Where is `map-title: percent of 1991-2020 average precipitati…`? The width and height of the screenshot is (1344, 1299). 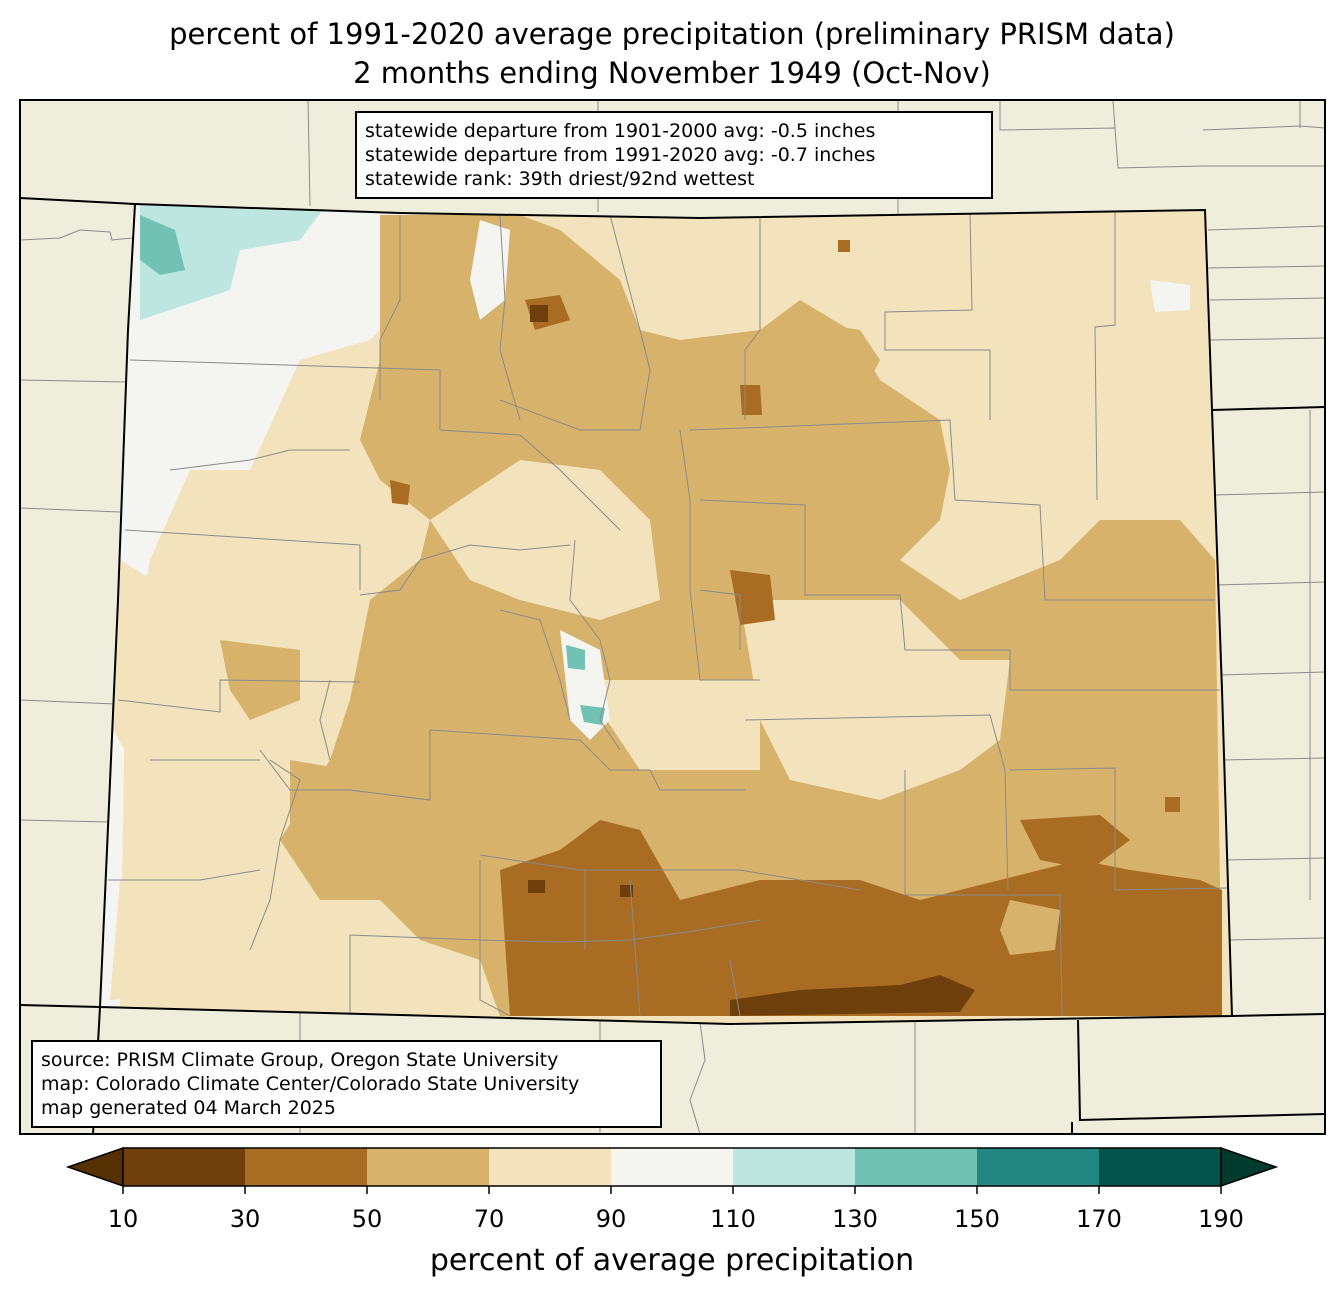 map-title: percent of 1991-2020 average precipitati… is located at coordinates (672, 34).